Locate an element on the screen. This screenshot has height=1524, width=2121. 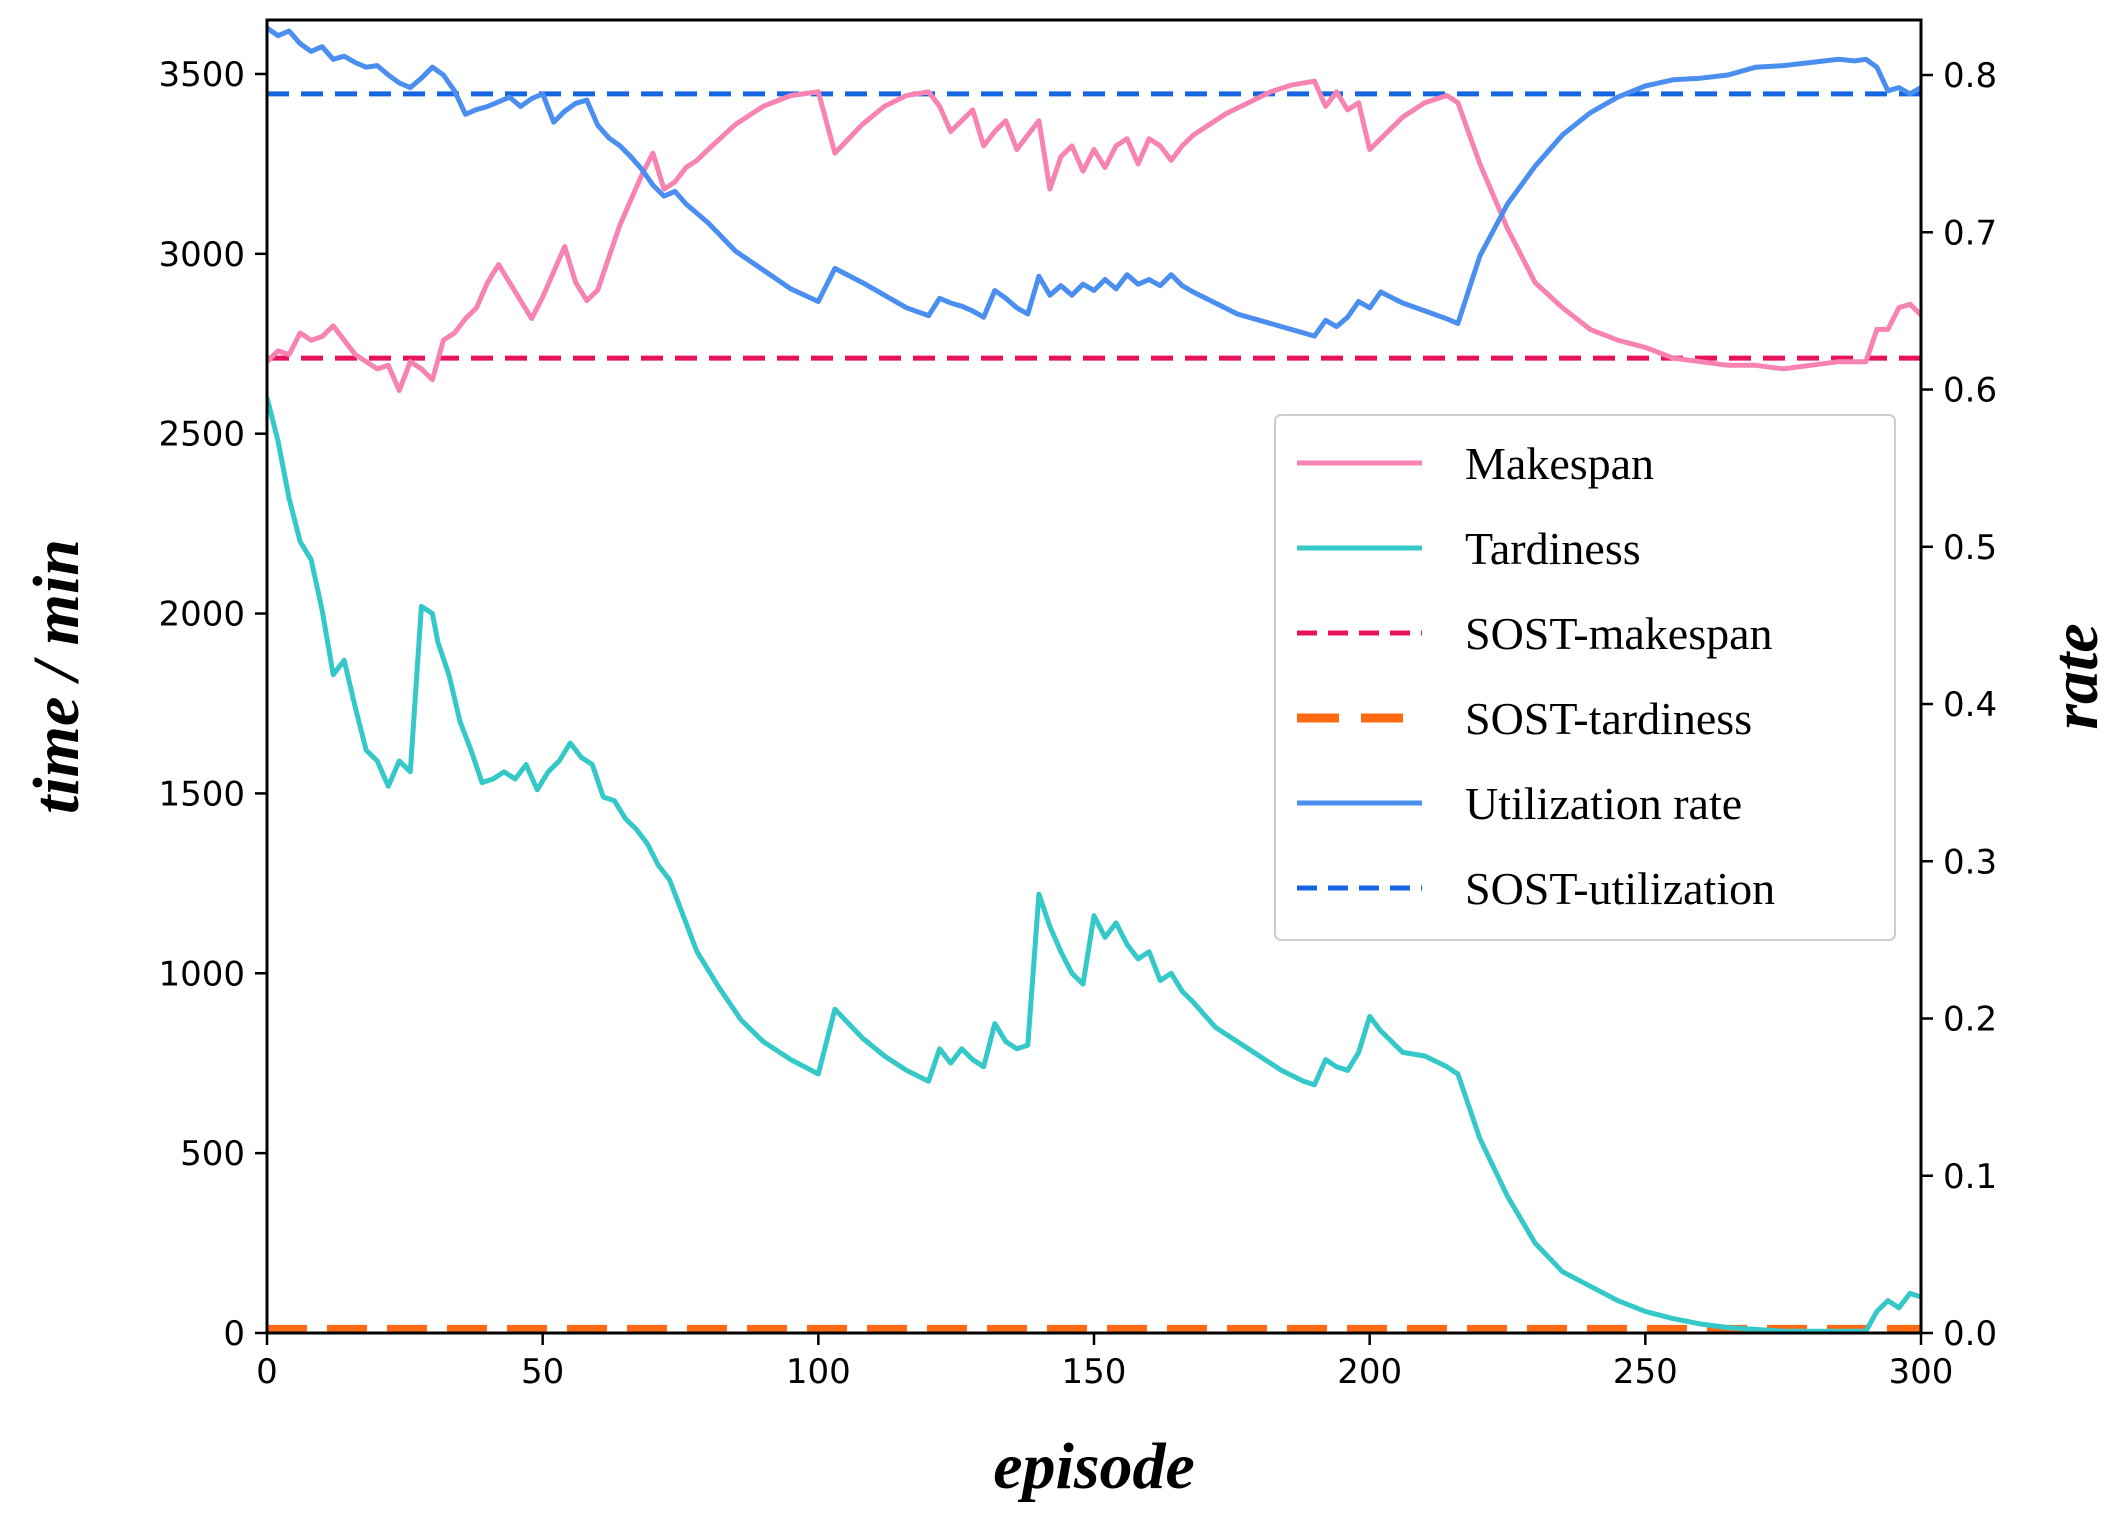
y-left-tick-label: 3000 is located at coordinates (201, 255).